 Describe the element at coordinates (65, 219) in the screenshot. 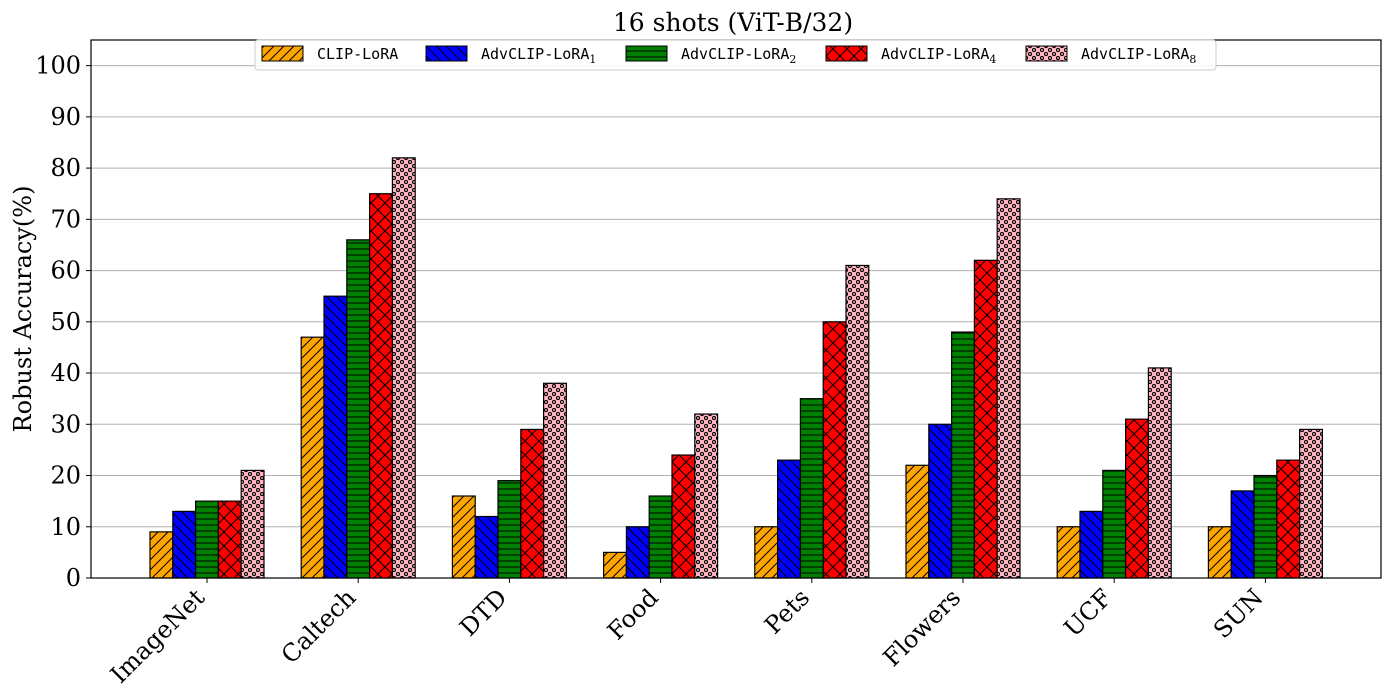

I see `y-tick-label: 70` at that location.